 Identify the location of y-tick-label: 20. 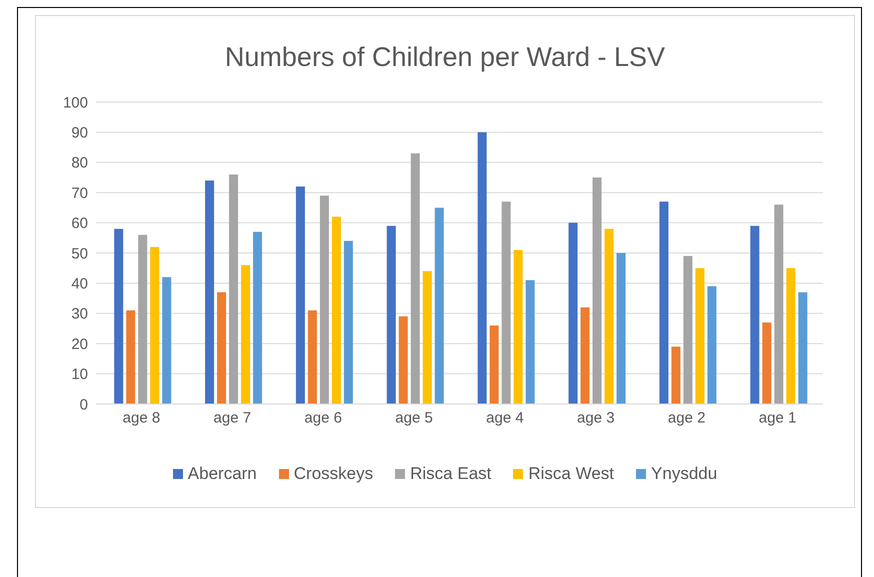
(79, 344).